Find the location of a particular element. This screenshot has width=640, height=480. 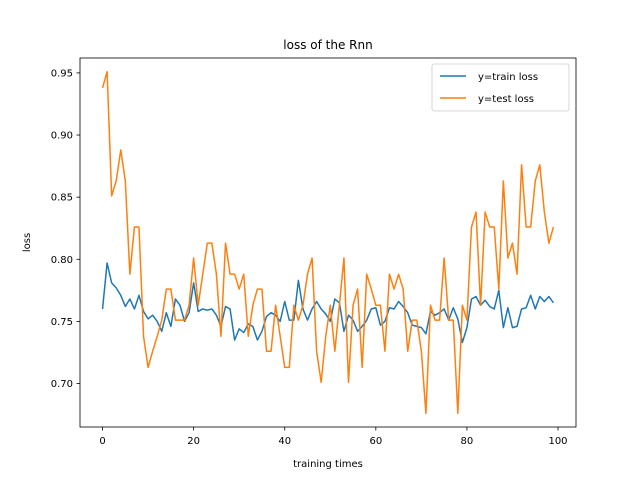

x-tick-label: 100 is located at coordinates (557, 441).